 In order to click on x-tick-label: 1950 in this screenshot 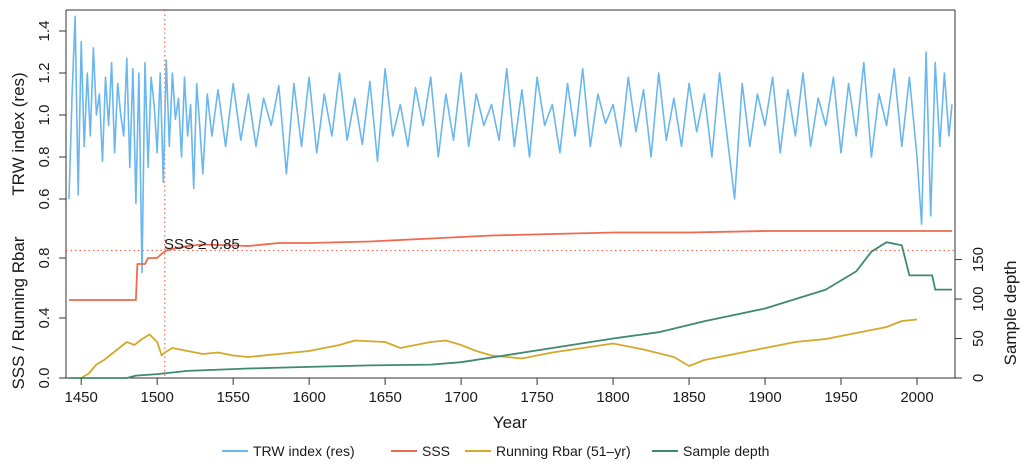, I will do `click(840, 397)`.